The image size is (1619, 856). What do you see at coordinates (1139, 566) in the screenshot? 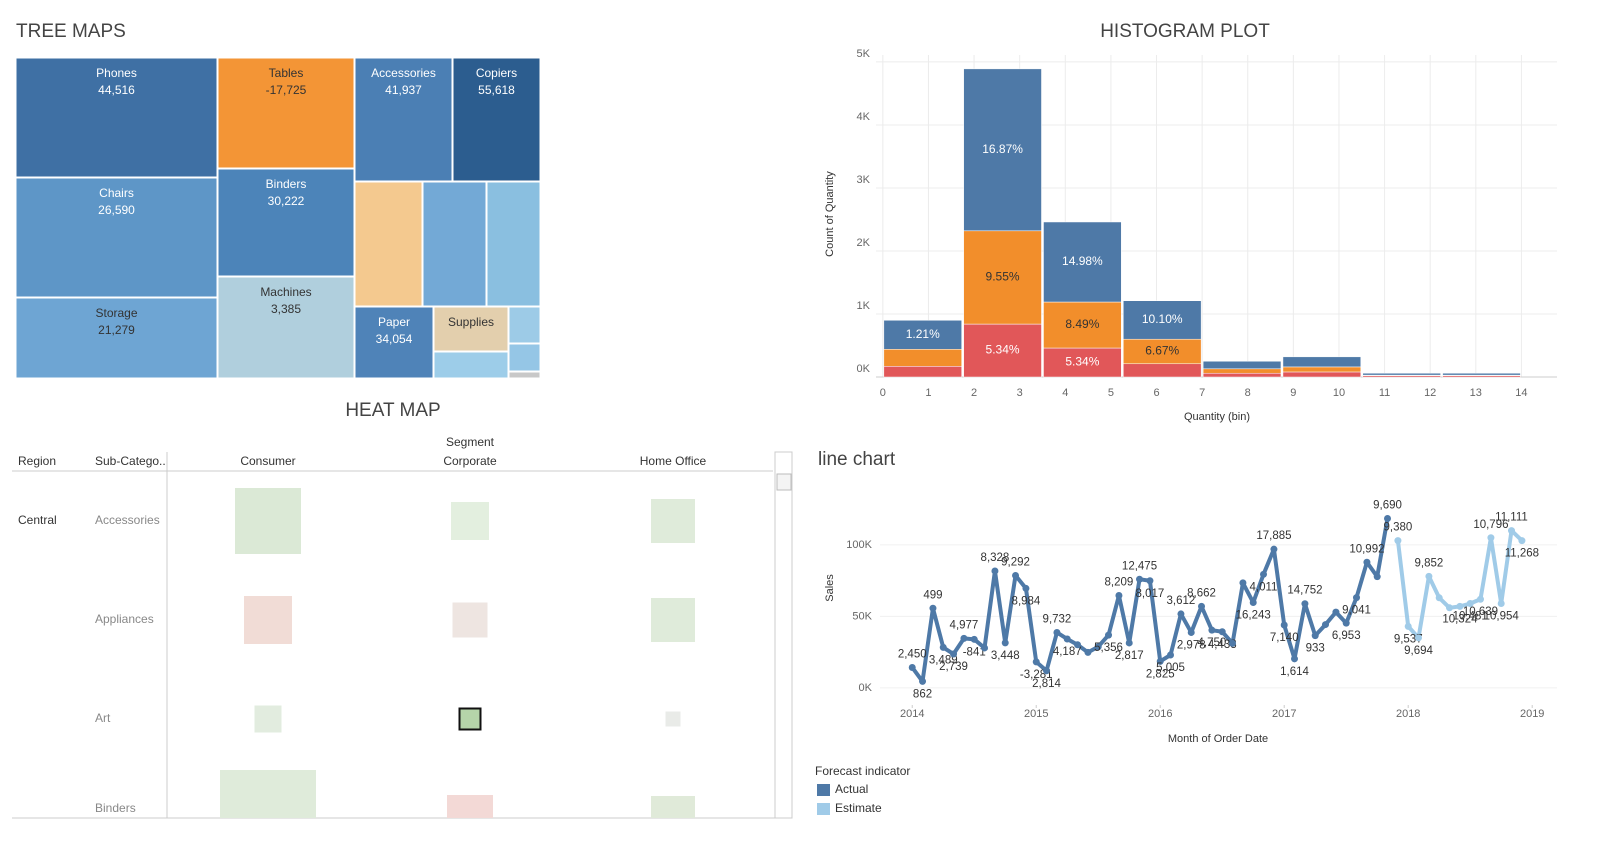
I see `point-label: 12,475` at bounding box center [1139, 566].